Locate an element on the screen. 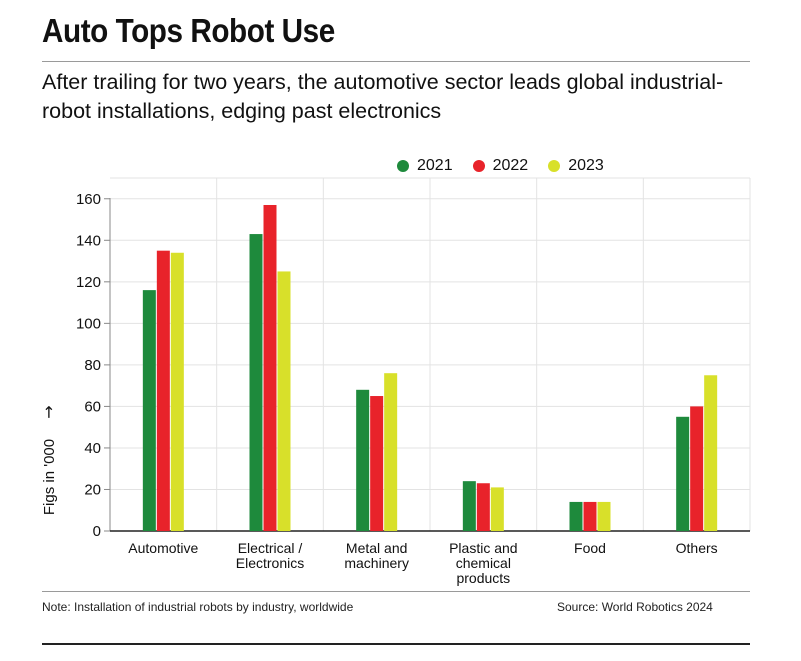  legend-item-2022: 2022 is located at coordinates (500, 166).